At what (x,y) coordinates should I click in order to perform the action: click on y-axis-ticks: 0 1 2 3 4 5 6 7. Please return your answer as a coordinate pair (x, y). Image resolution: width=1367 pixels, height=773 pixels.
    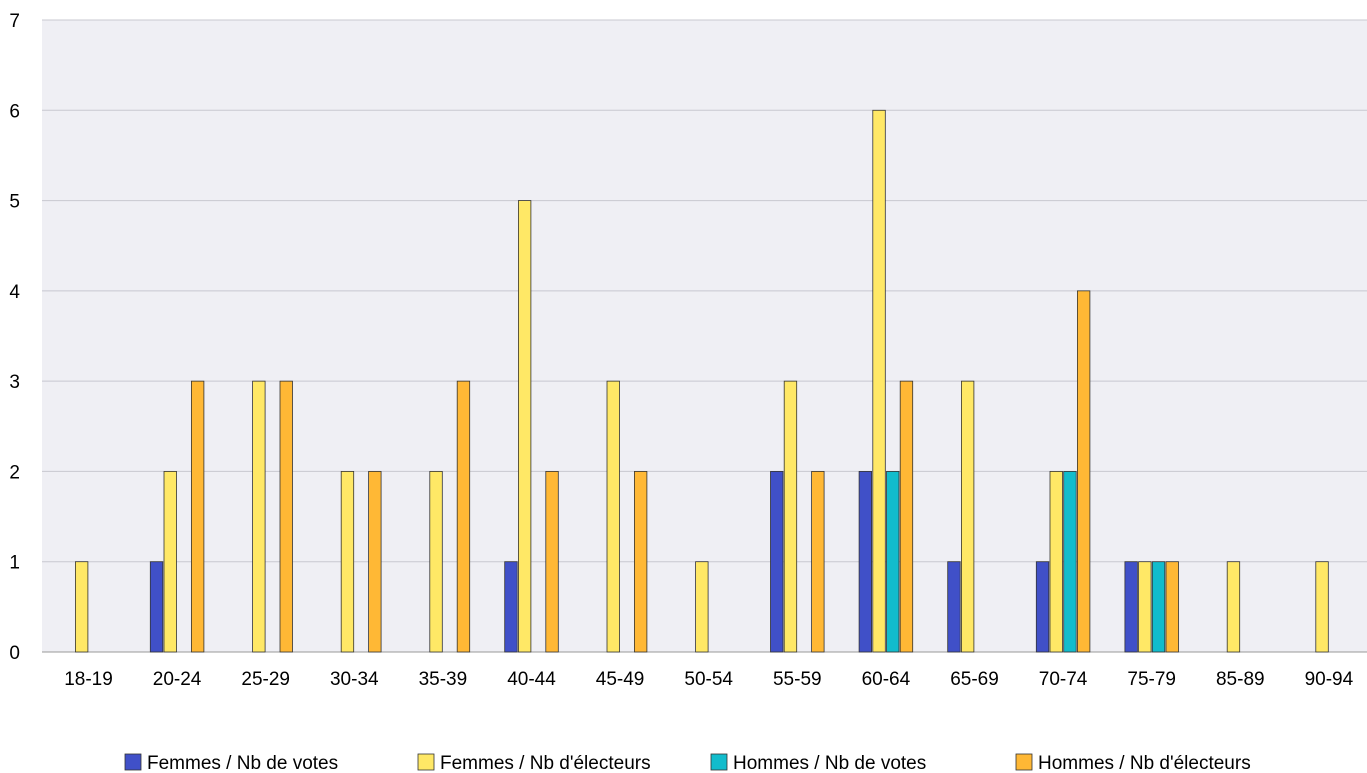
    Looking at the image, I should click on (14, 337).